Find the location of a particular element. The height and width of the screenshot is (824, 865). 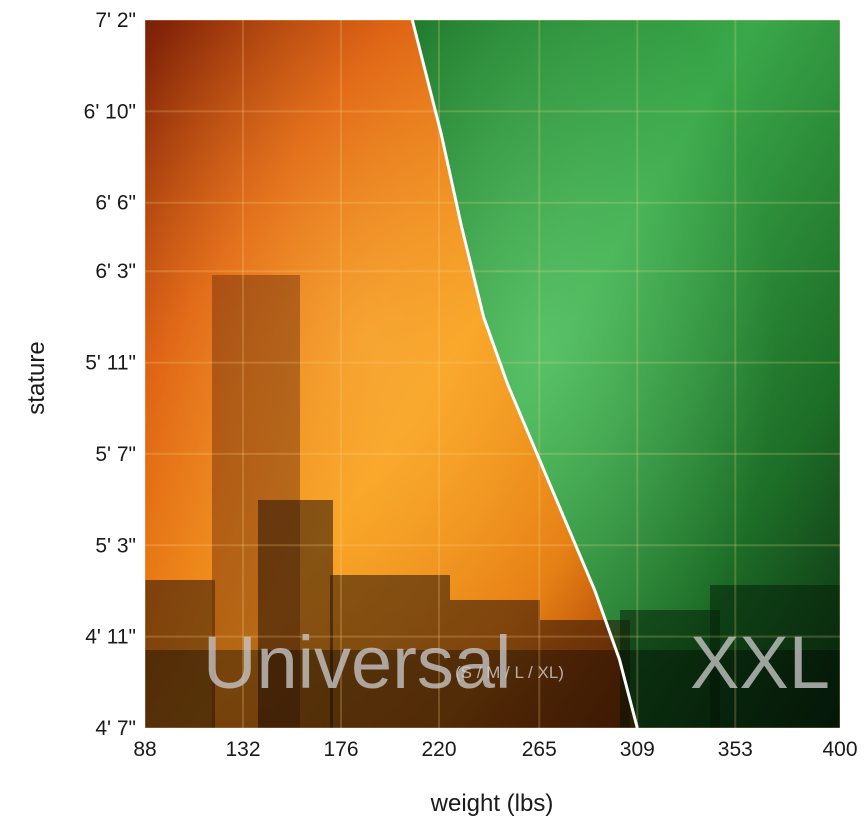

x-axis: 88 132 176 220 265 309 353 400 is located at coordinates (495, 749).